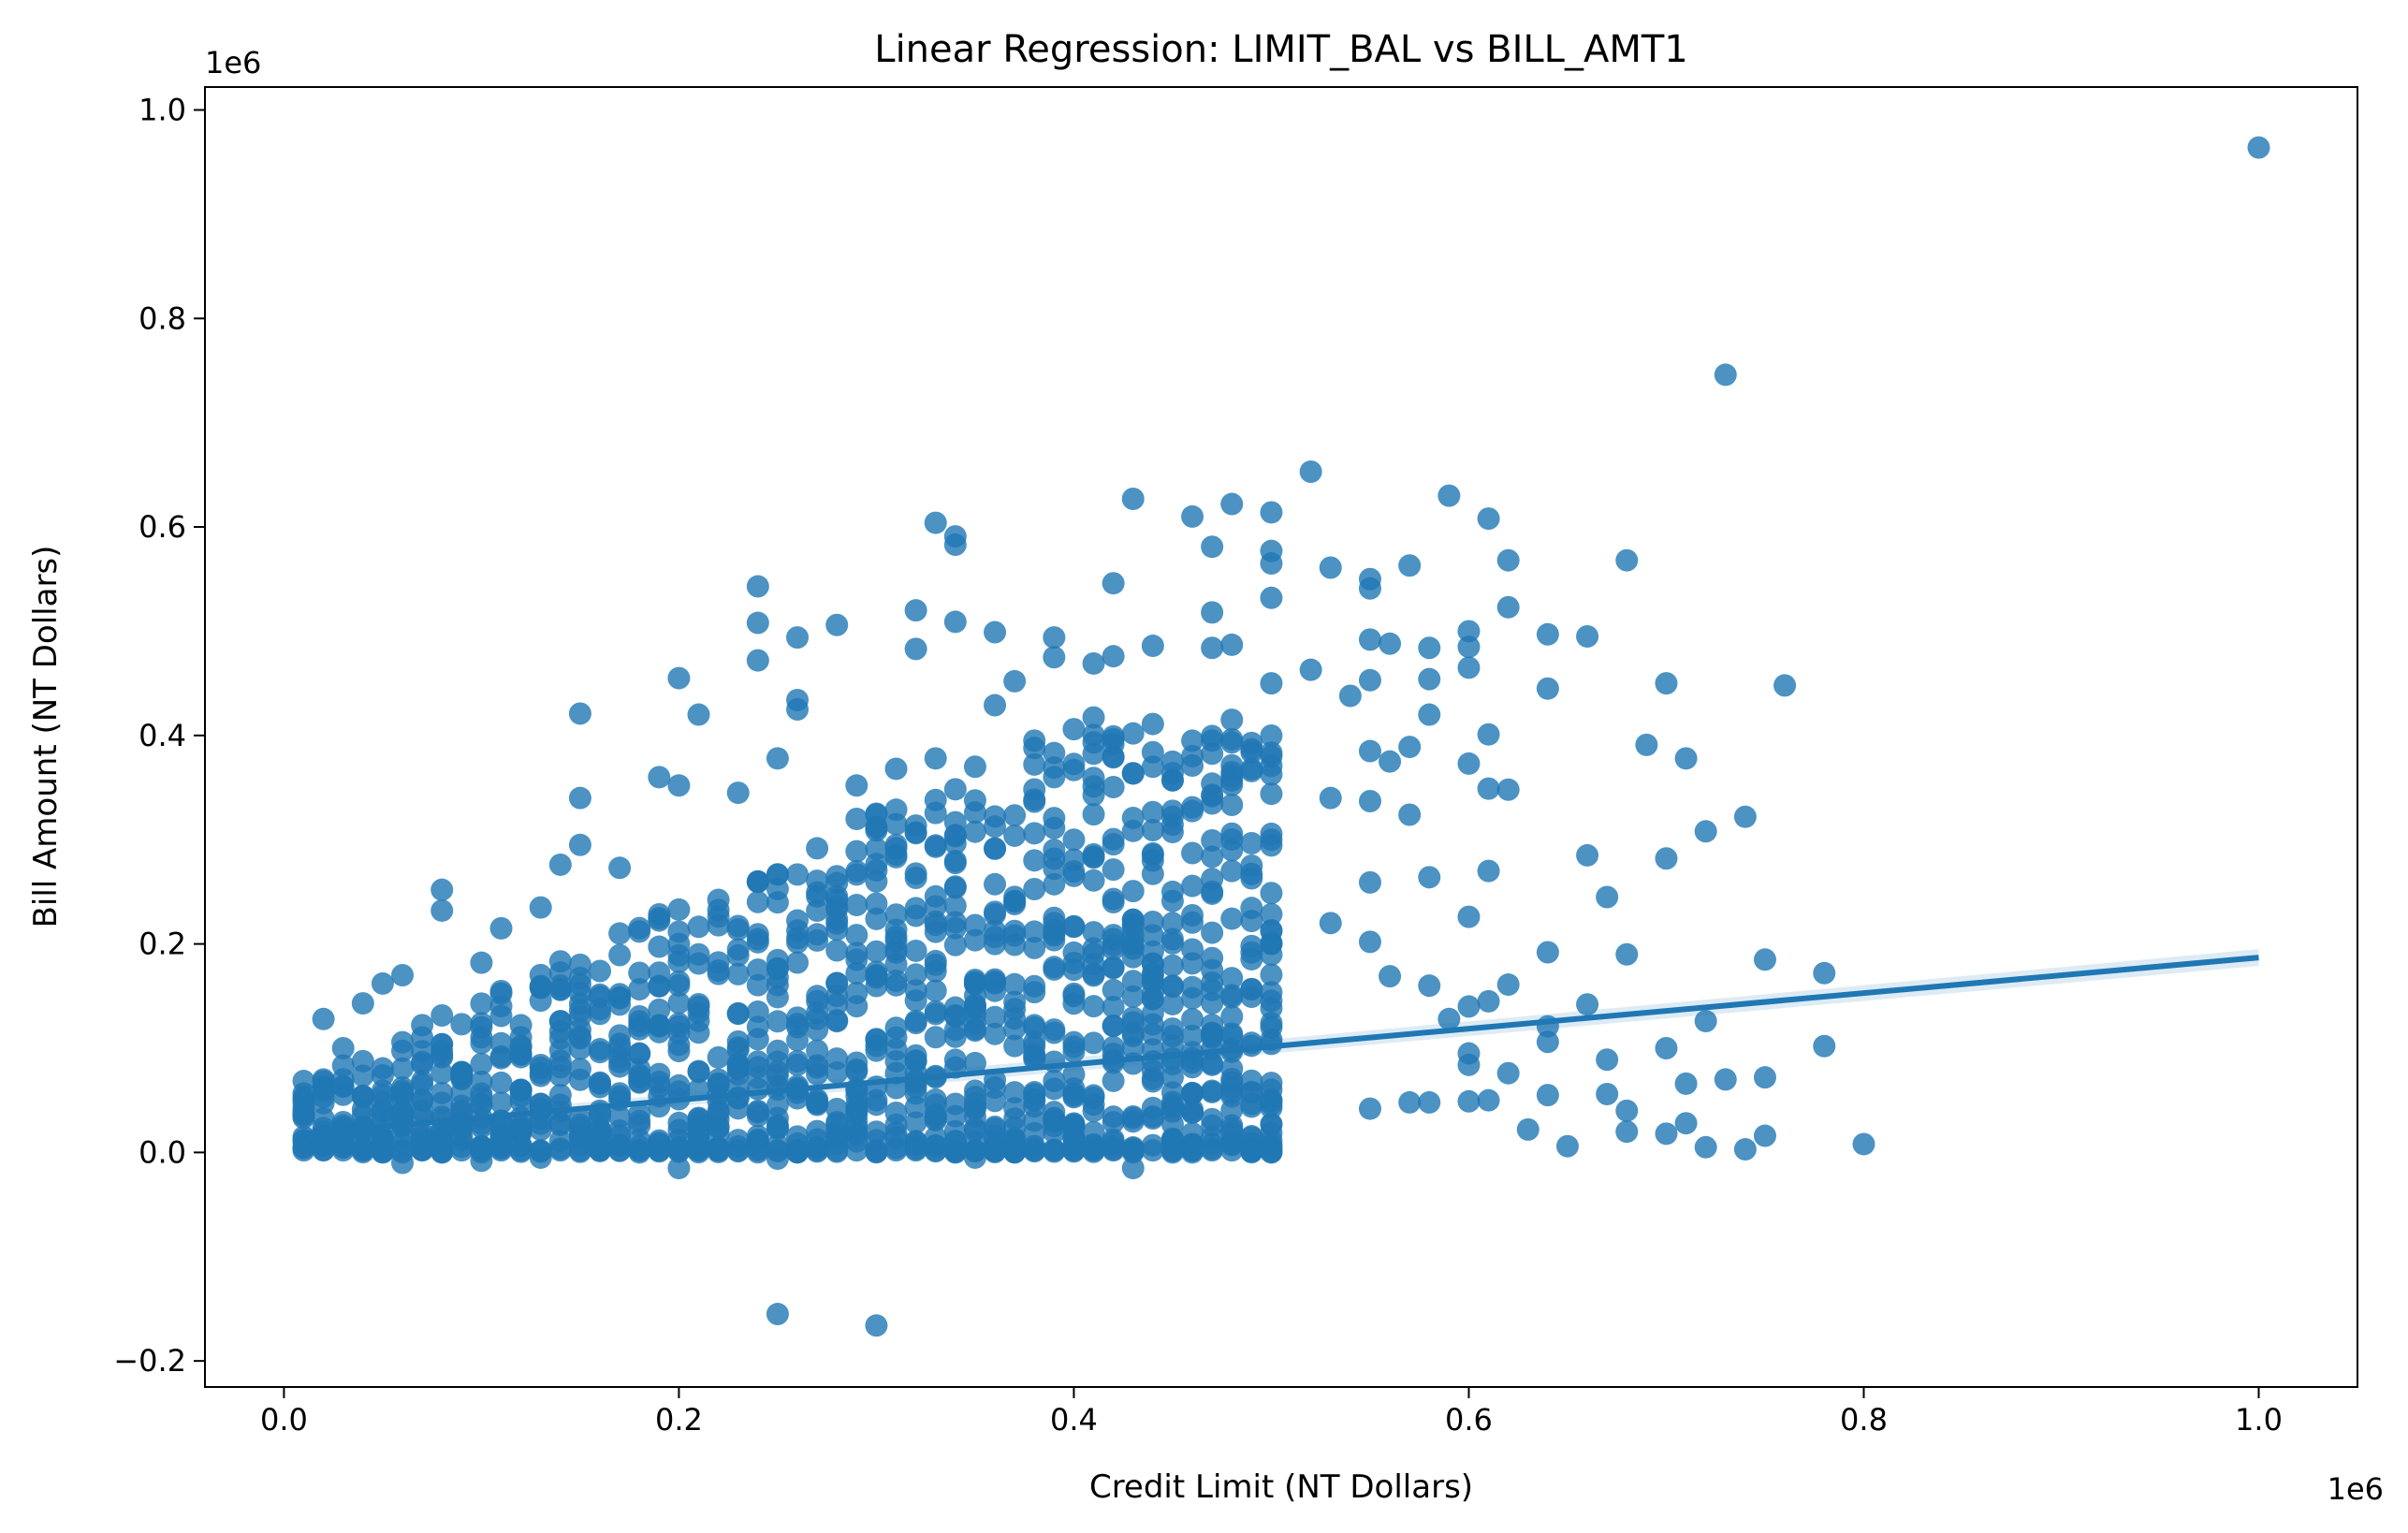 The height and width of the screenshot is (1533, 2408). What do you see at coordinates (1469, 1420) in the screenshot?
I see `x-tick-label: 0.6` at bounding box center [1469, 1420].